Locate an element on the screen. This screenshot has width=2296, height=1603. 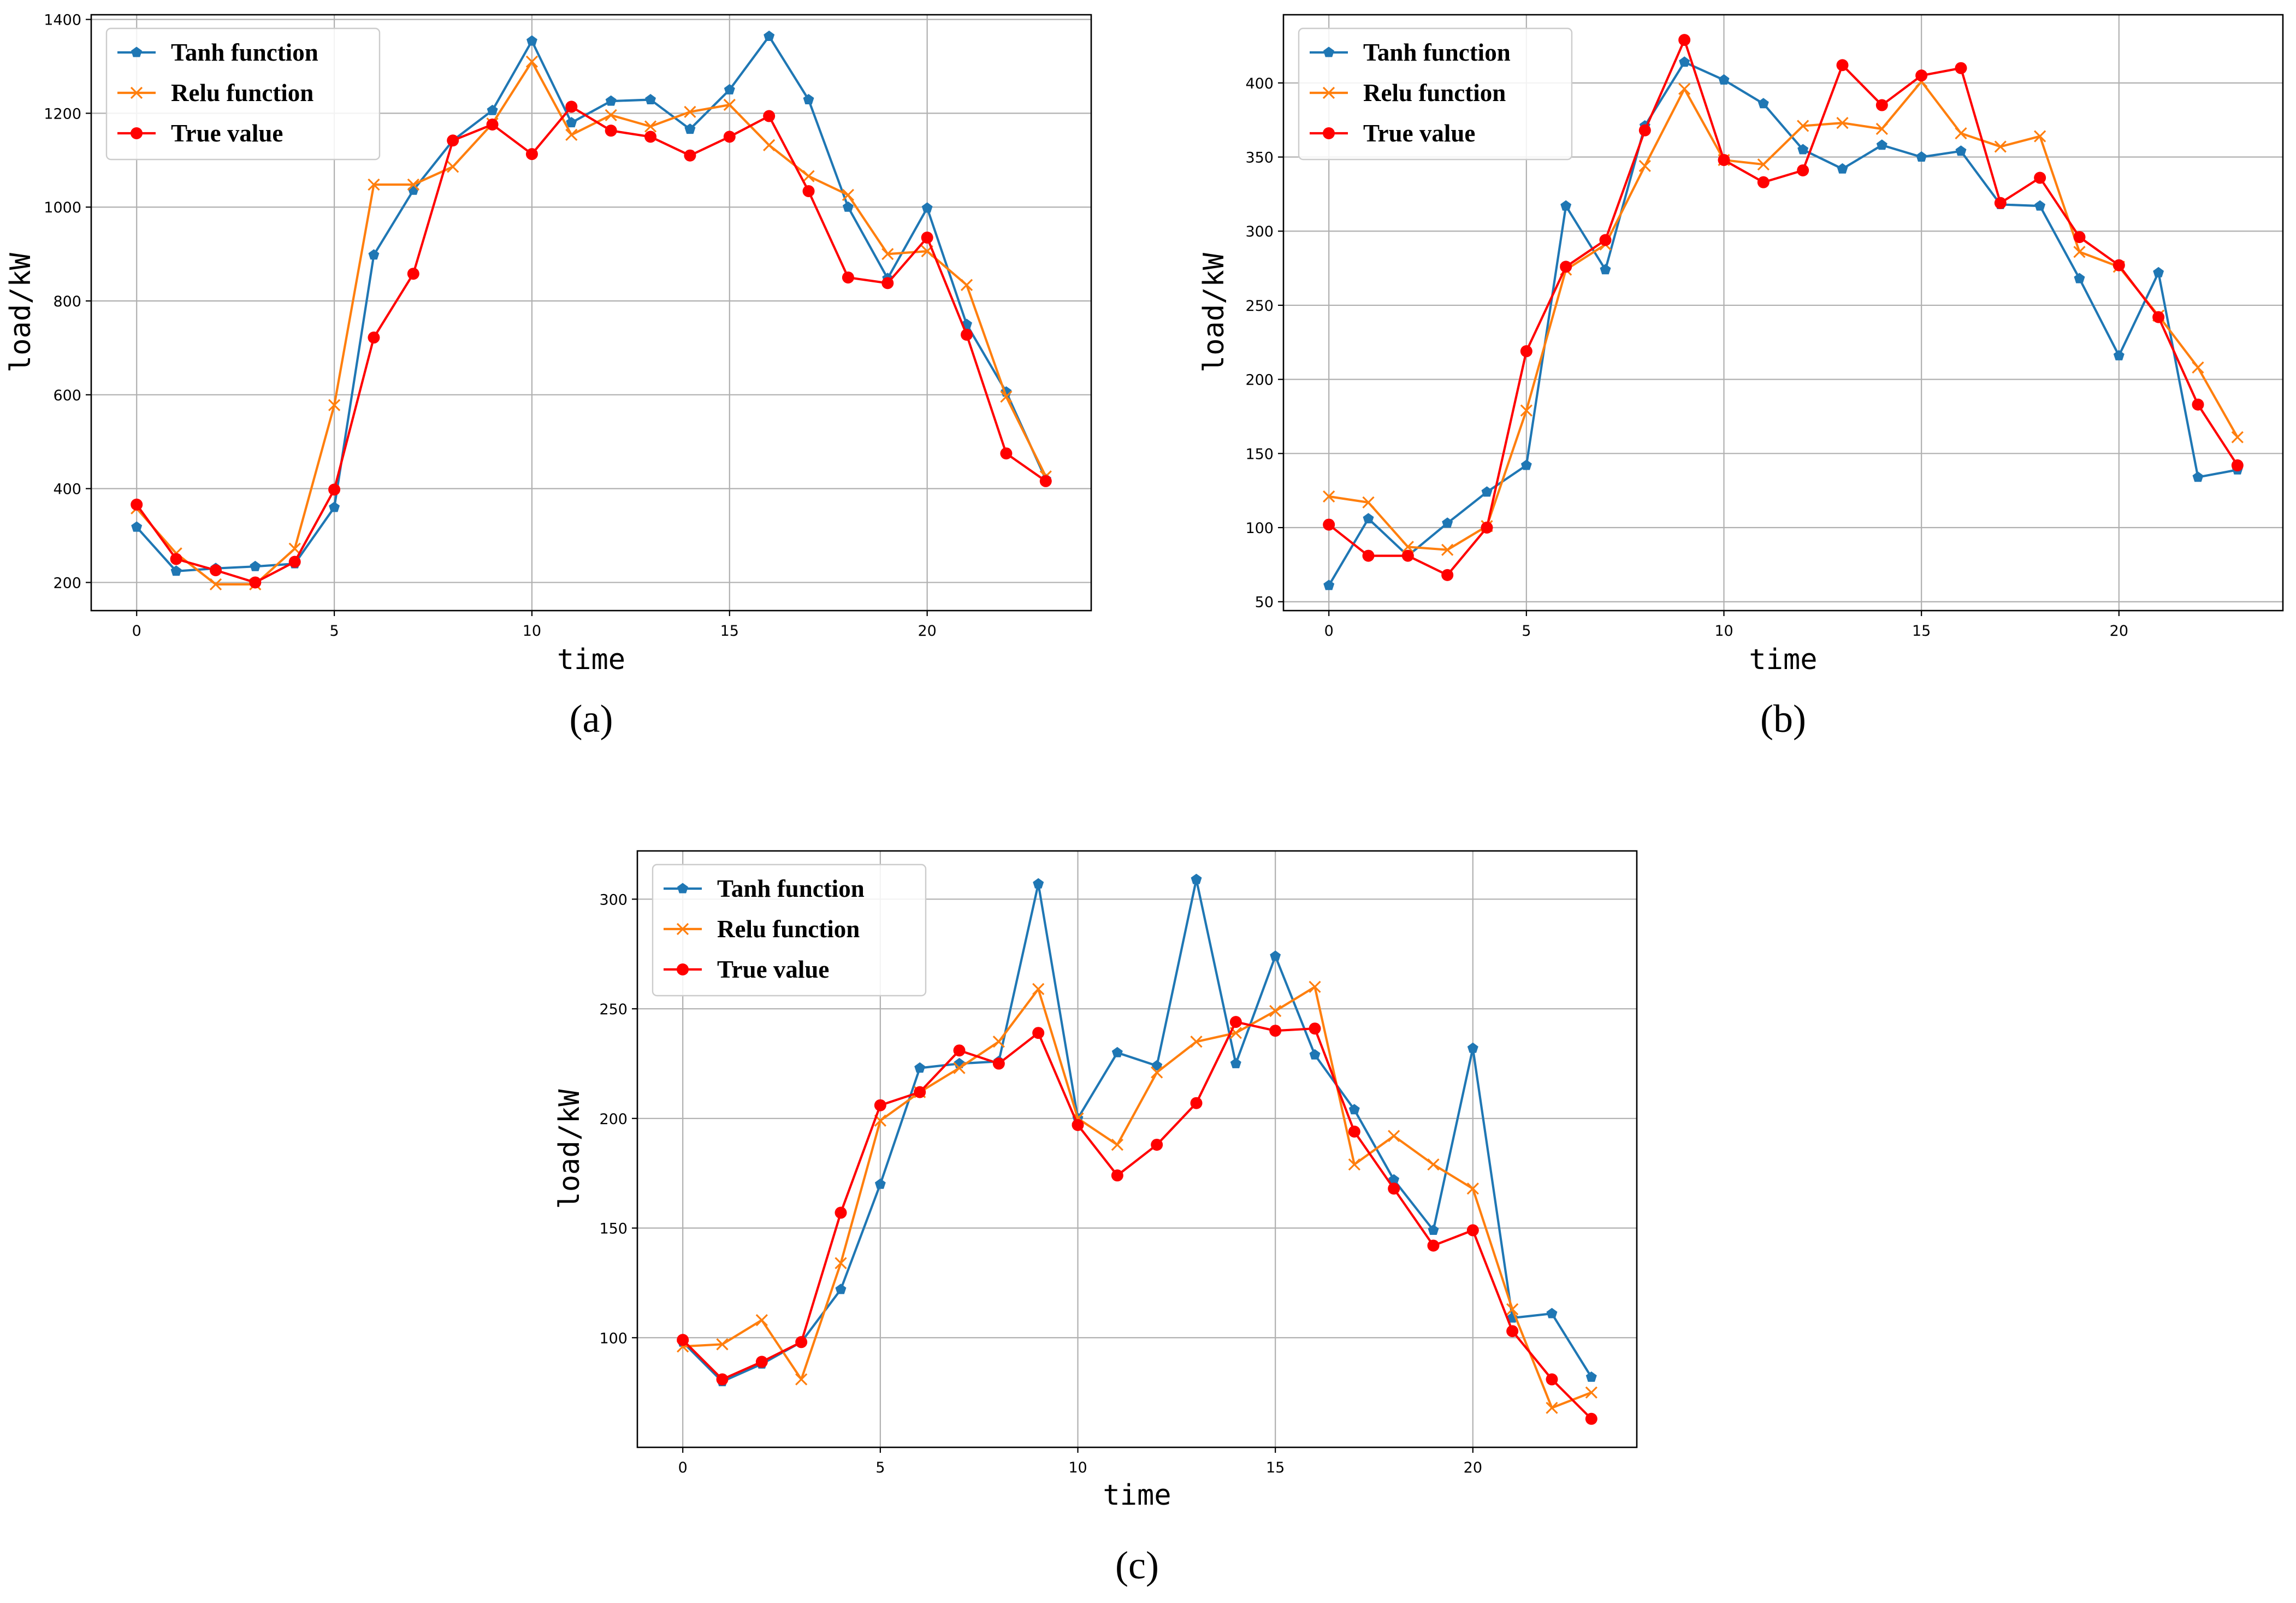
y-tick-label: 250 is located at coordinates (1259, 306).